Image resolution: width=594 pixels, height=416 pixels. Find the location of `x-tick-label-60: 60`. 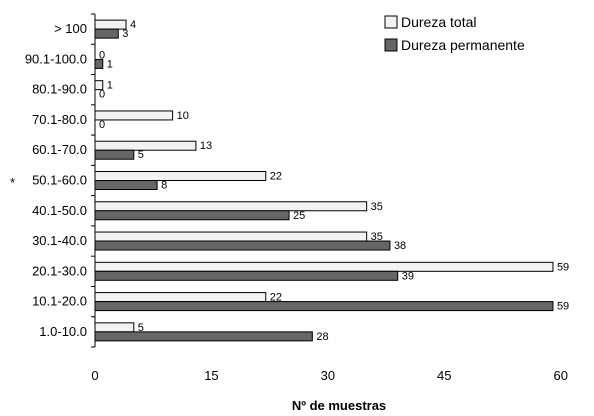

x-tick-label-60: 60 is located at coordinates (560, 375).